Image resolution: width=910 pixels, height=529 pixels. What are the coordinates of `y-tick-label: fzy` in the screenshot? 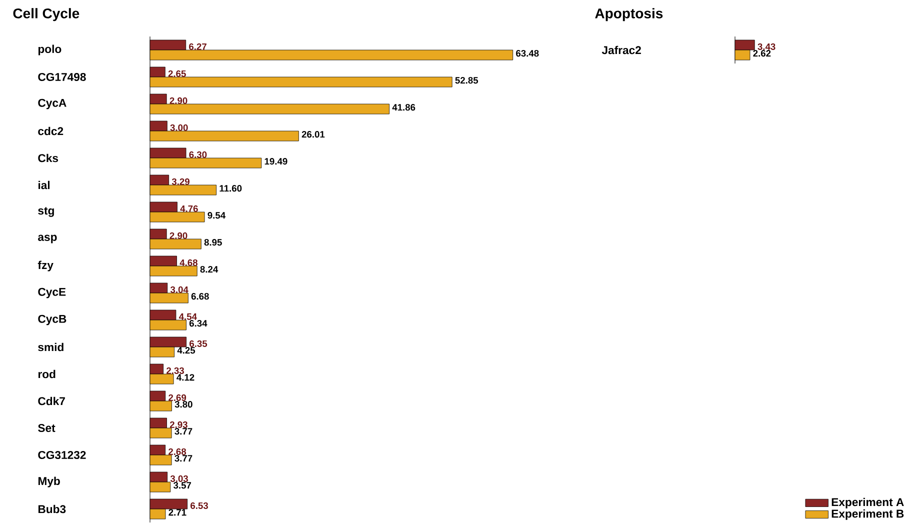 It's located at (46, 266).